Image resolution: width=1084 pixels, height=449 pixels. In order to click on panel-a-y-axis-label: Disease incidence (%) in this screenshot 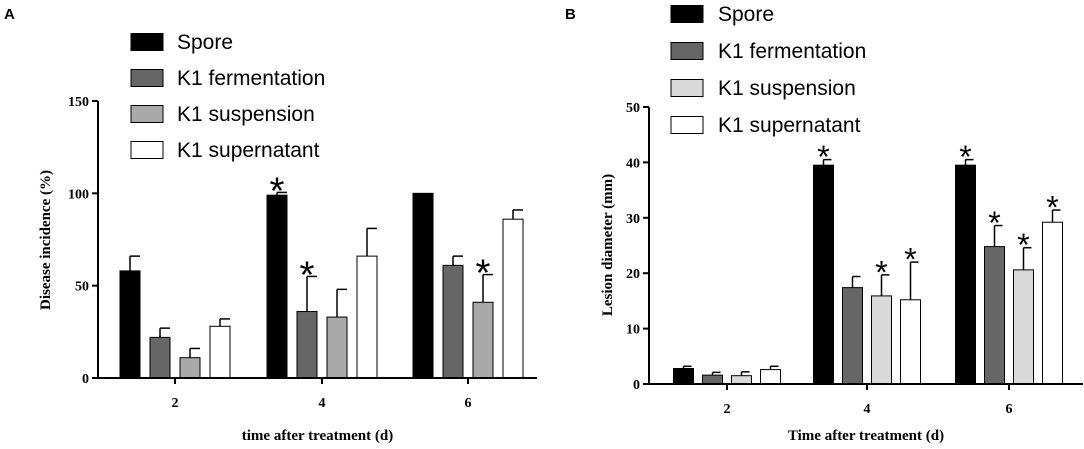, I will do `click(46, 240)`.